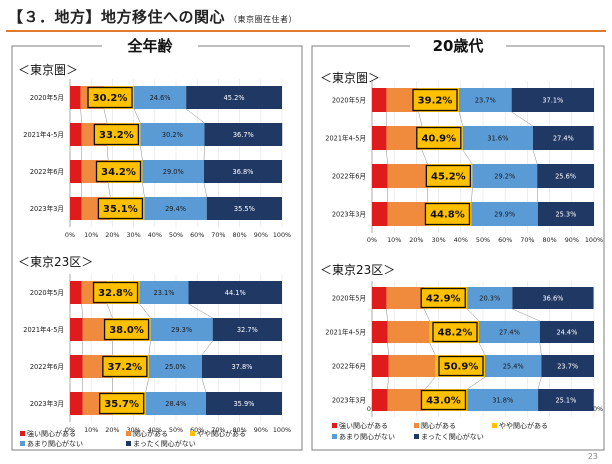  What do you see at coordinates (149, 46) in the screenshot?
I see `panel-header: 全年齢` at bounding box center [149, 46].